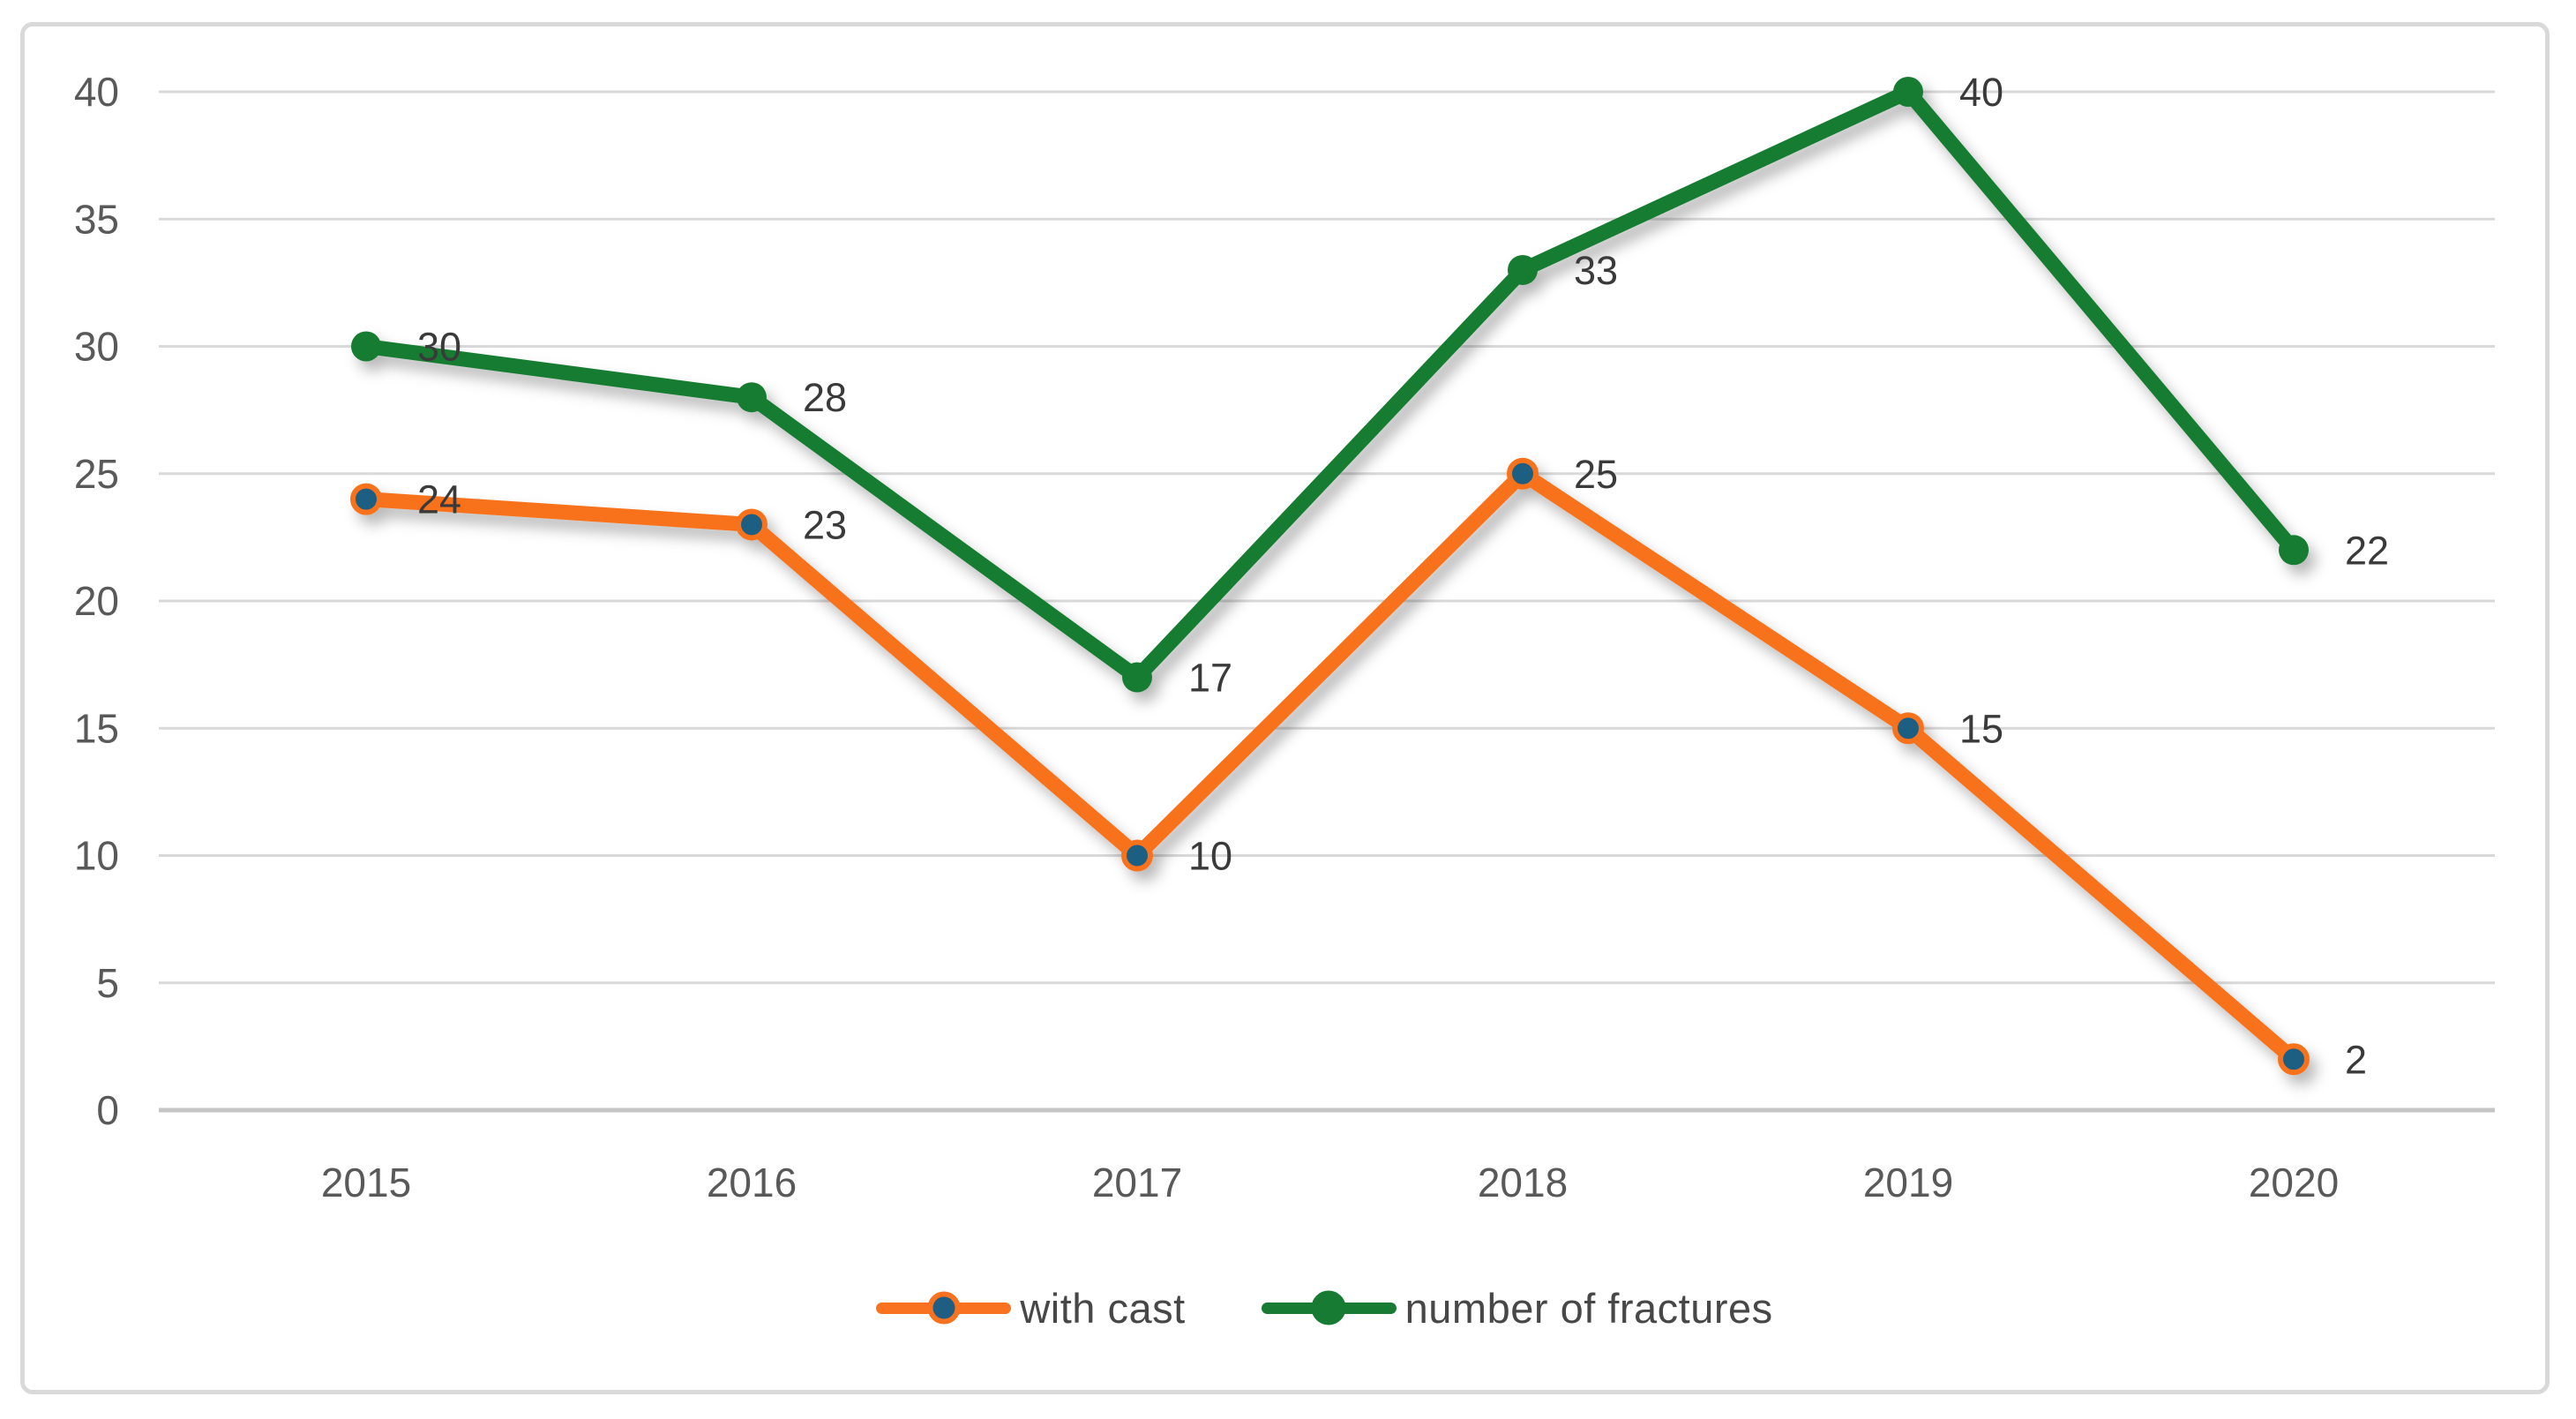  I want to click on legend: with cast number of fractures, so click(1325, 1308).